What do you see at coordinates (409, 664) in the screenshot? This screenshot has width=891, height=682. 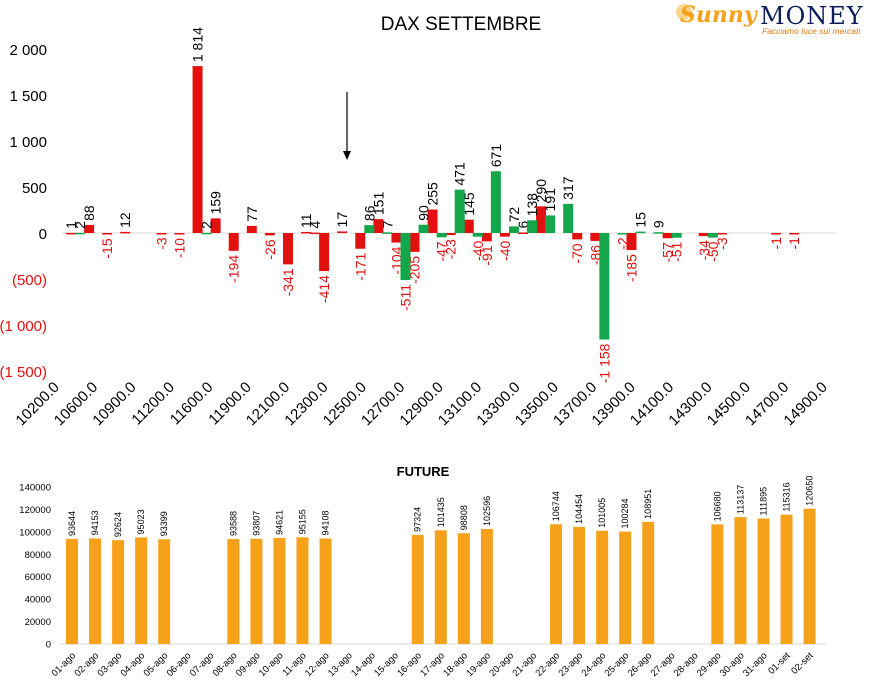 I see `future-x-tick-label: 16-ago` at bounding box center [409, 664].